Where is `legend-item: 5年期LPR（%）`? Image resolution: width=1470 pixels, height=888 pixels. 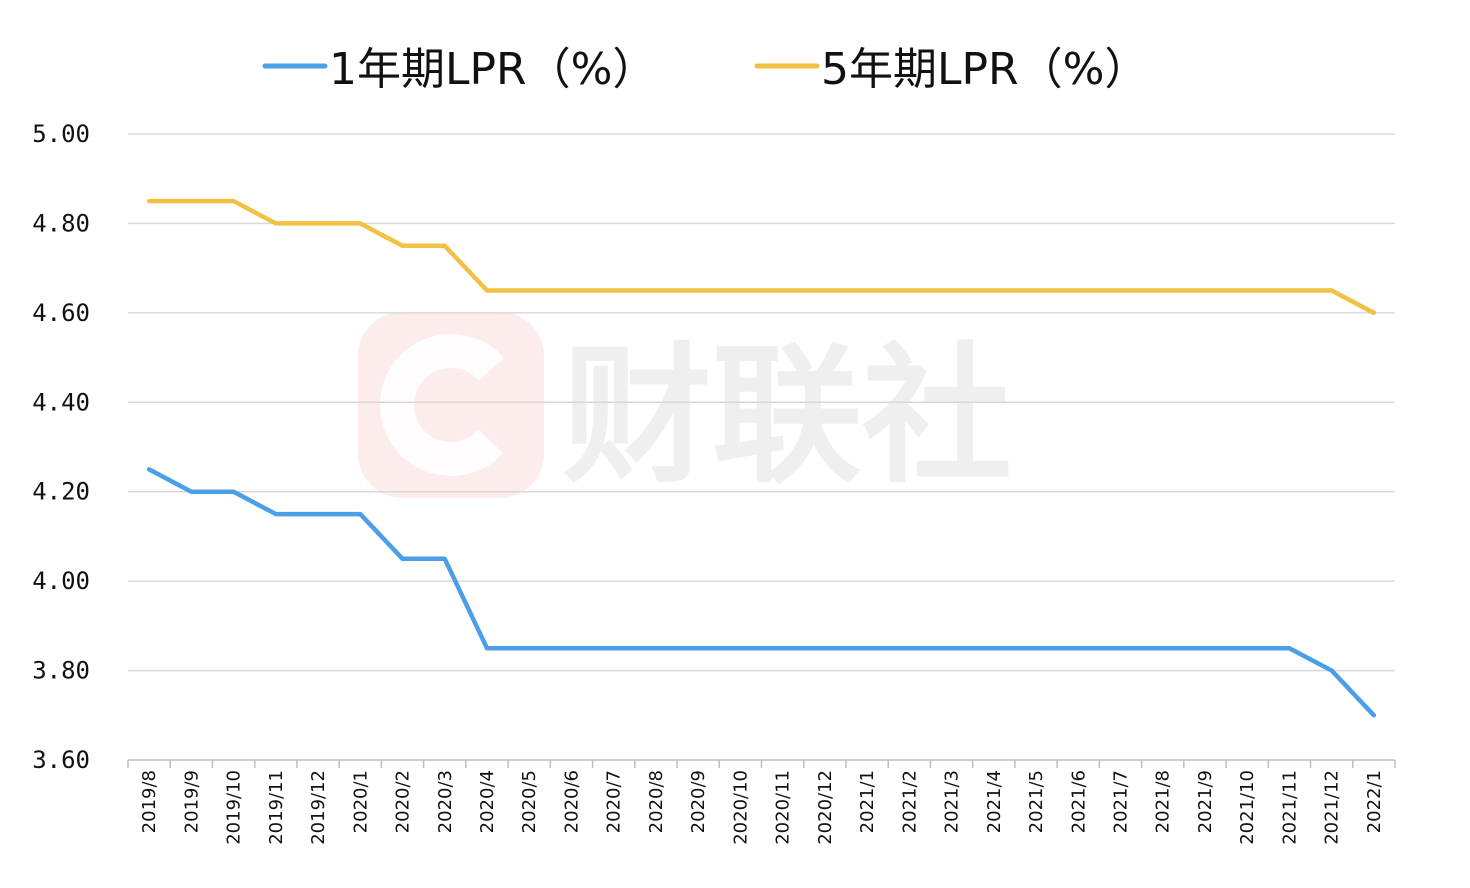 legend-item: 5年期LPR（%） is located at coordinates (951, 69).